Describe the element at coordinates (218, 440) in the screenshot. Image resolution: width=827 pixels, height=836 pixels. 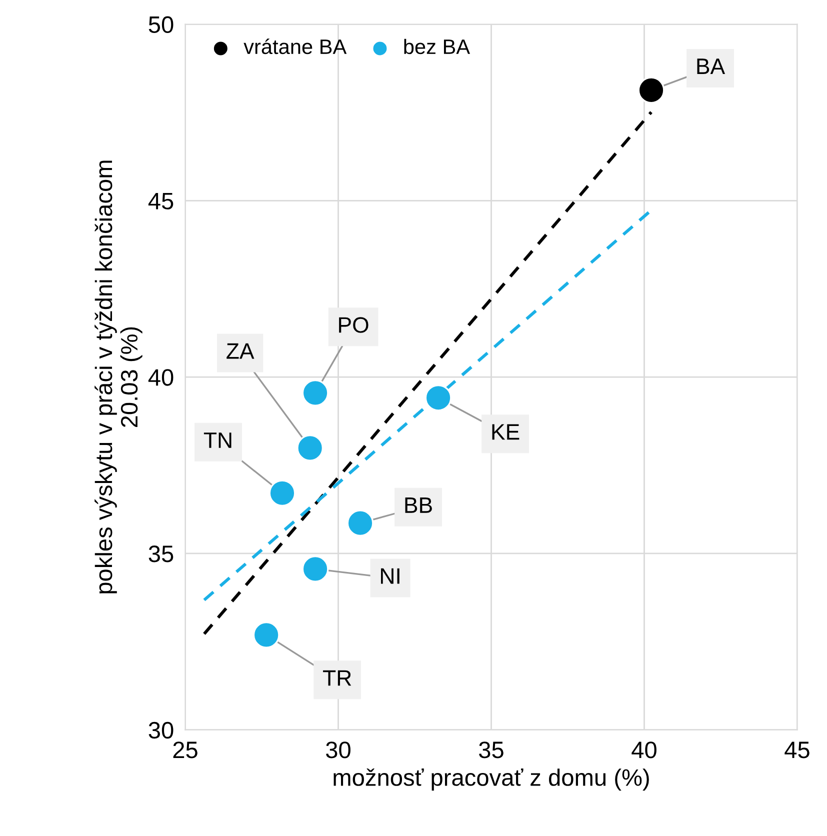
I see `annotation: TN` at that location.